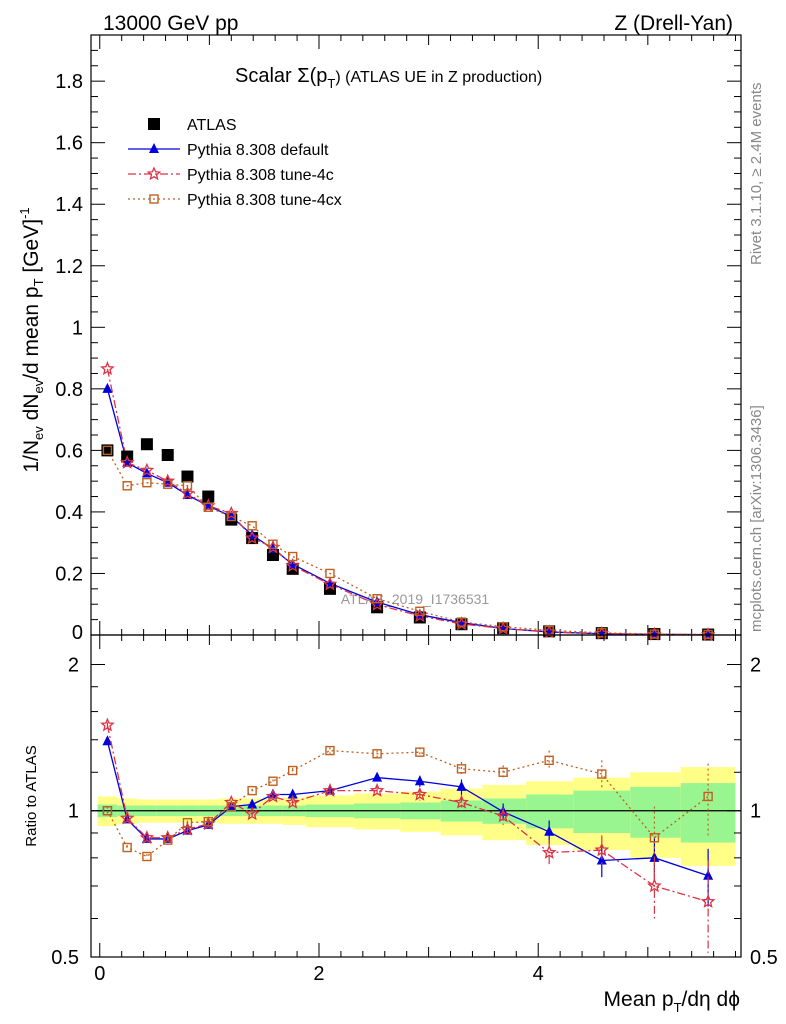 The height and width of the screenshot is (1024, 786). I want to click on ratio-y-tick-label: 1, so click(73, 812).